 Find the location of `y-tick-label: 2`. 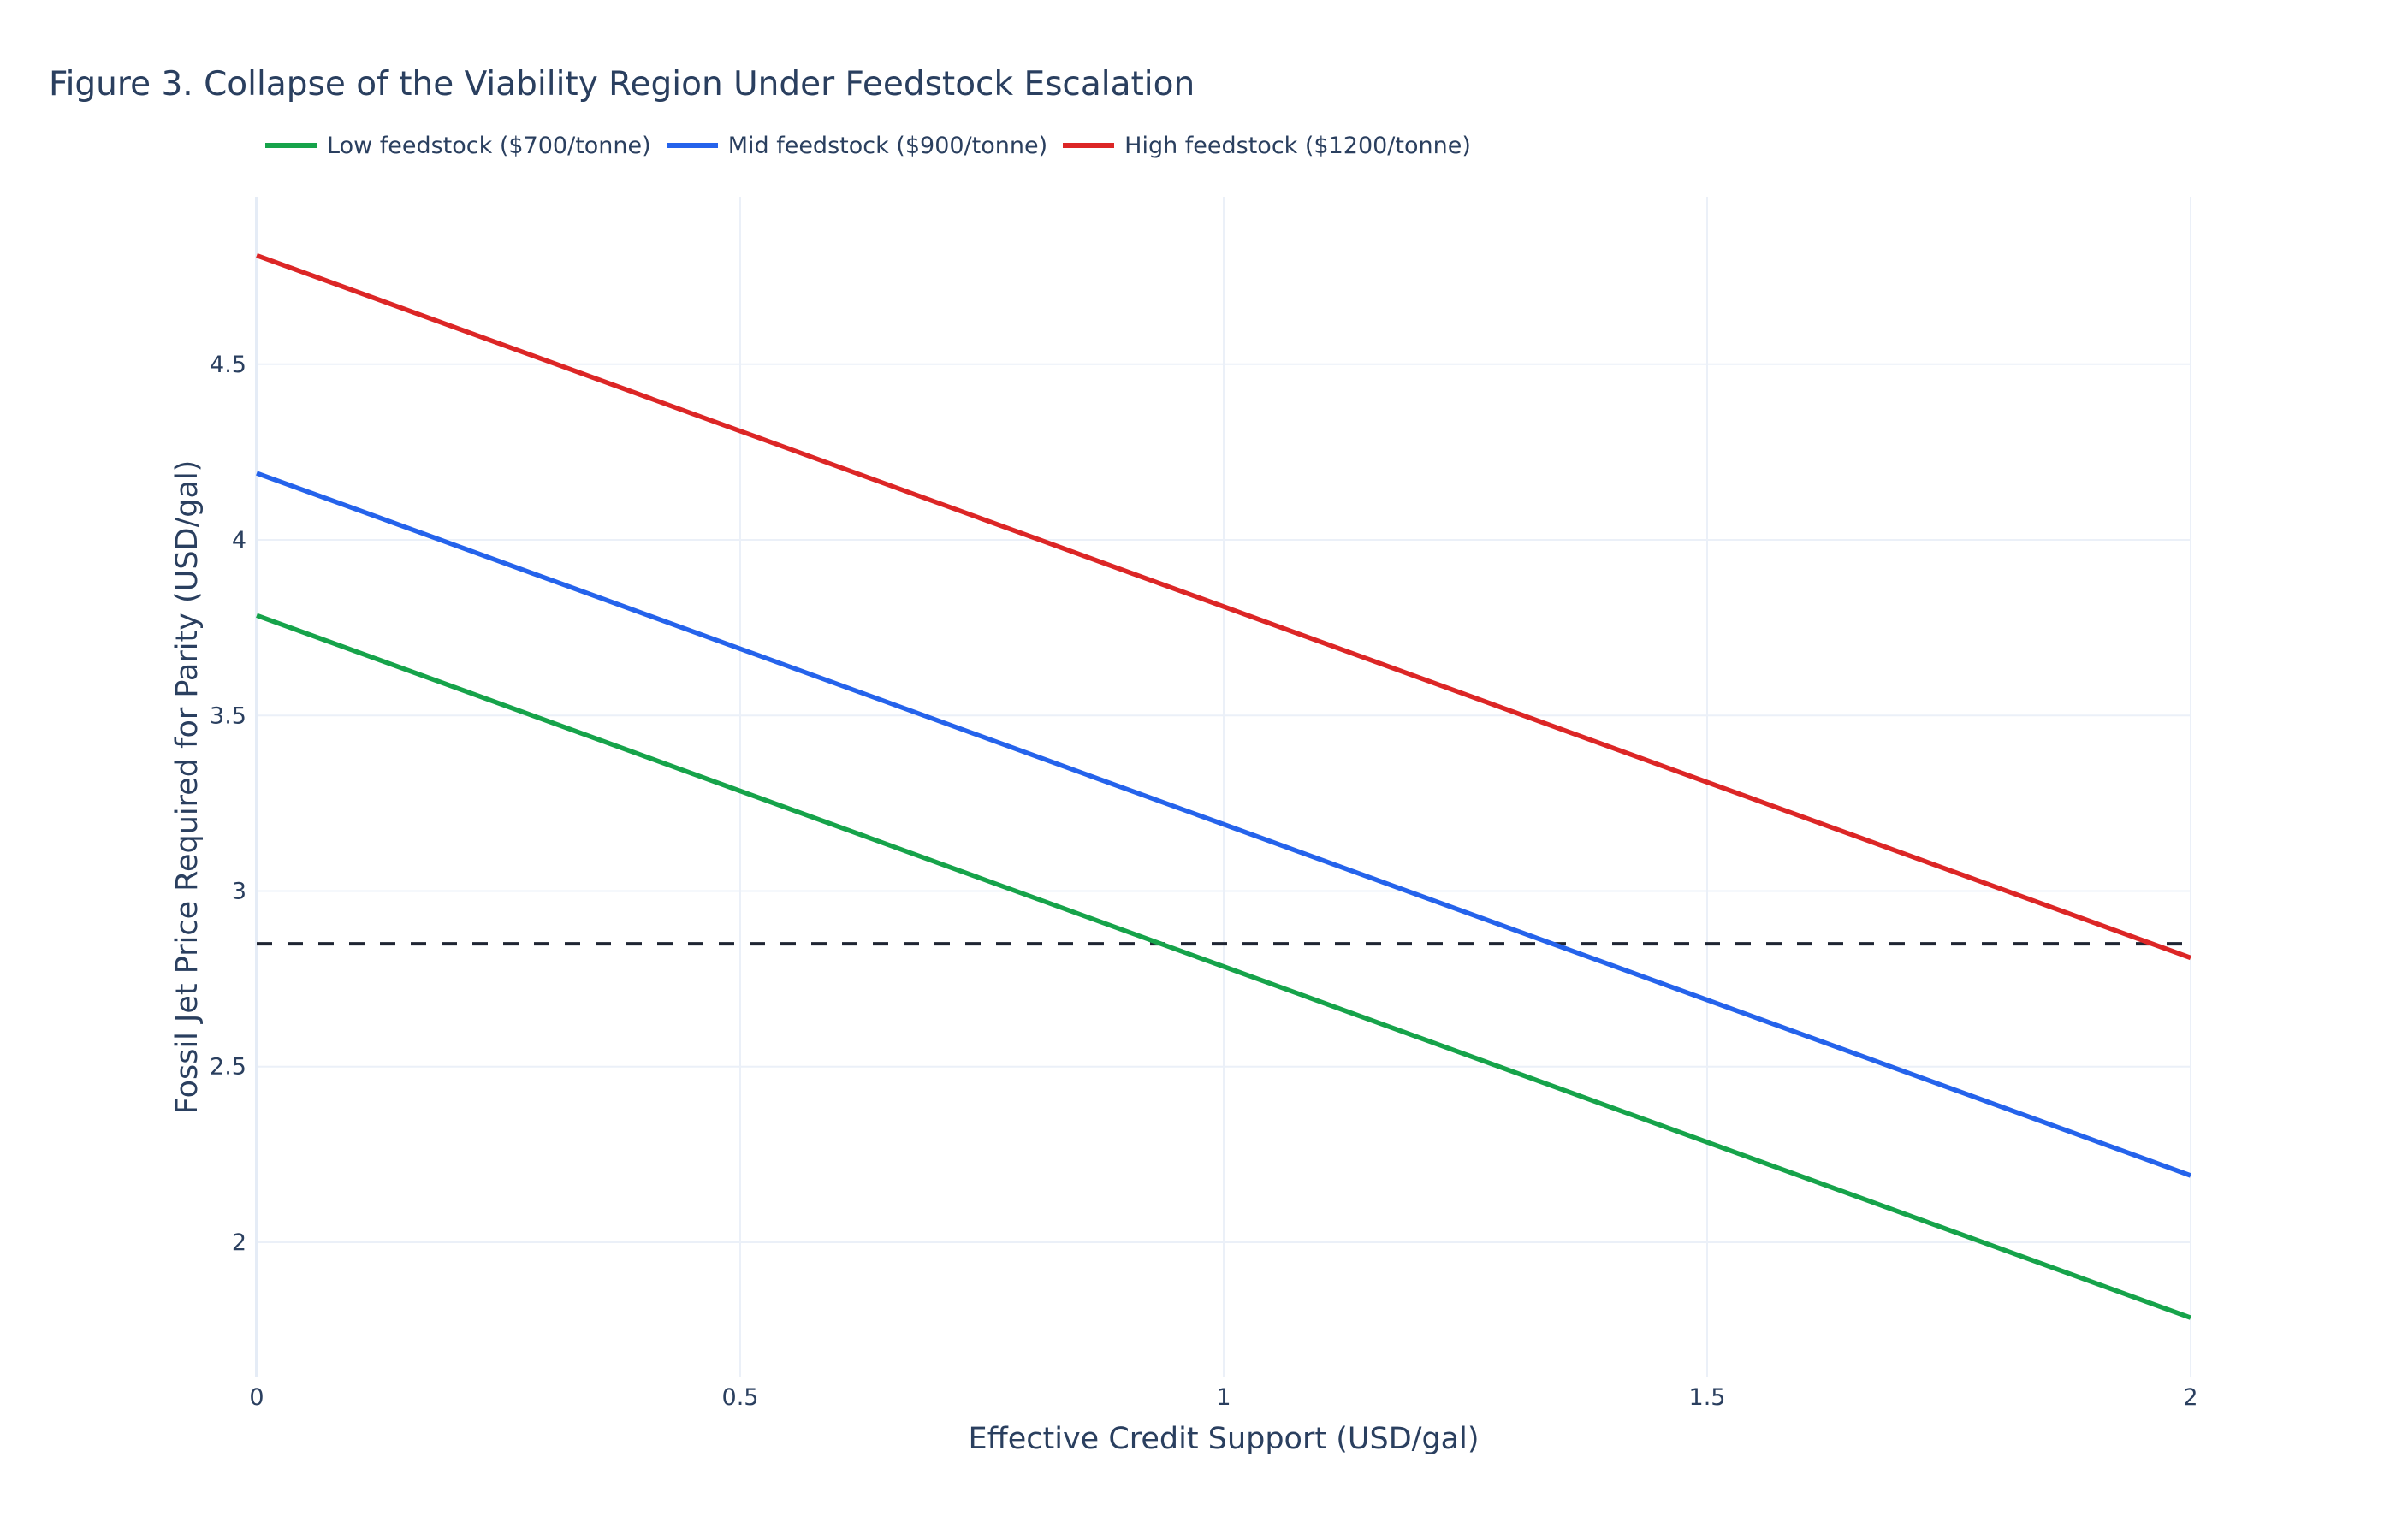

y-tick-label: 2 is located at coordinates (239, 1242).